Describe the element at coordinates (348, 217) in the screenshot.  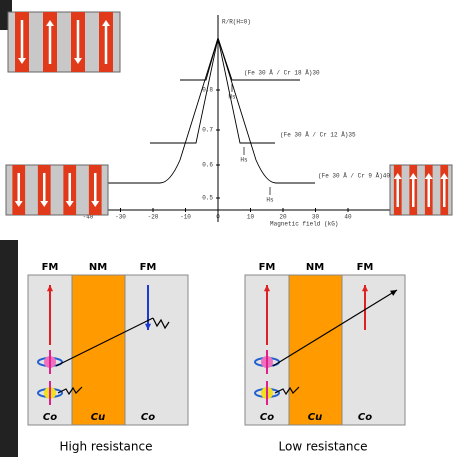
I see `x-tick-label: 40` at that location.